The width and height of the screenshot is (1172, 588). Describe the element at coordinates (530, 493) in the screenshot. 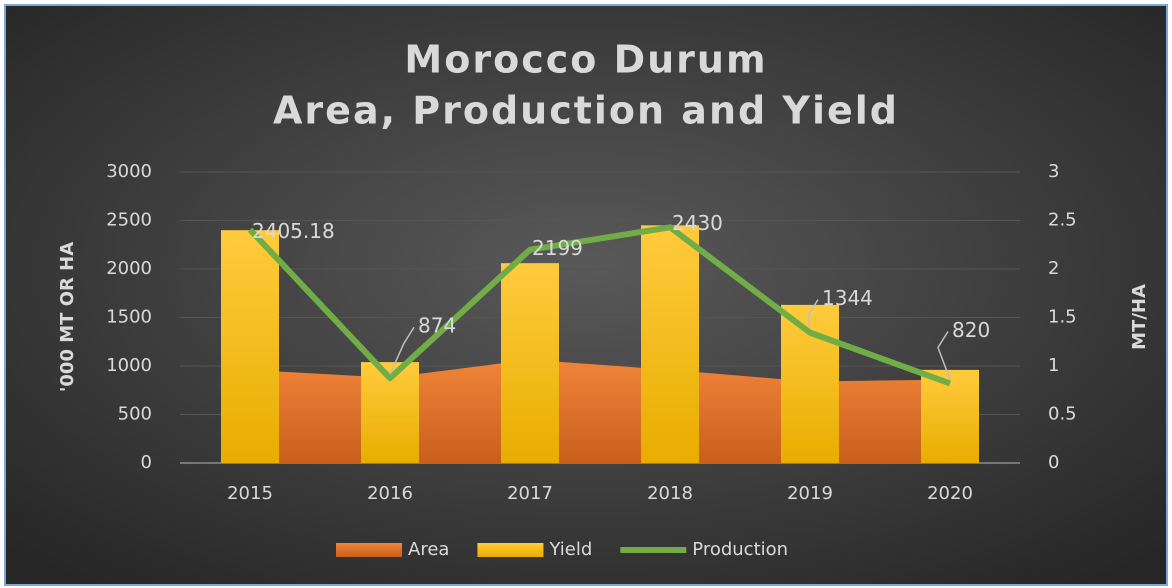

I see `x-tick-label: 2017` at that location.